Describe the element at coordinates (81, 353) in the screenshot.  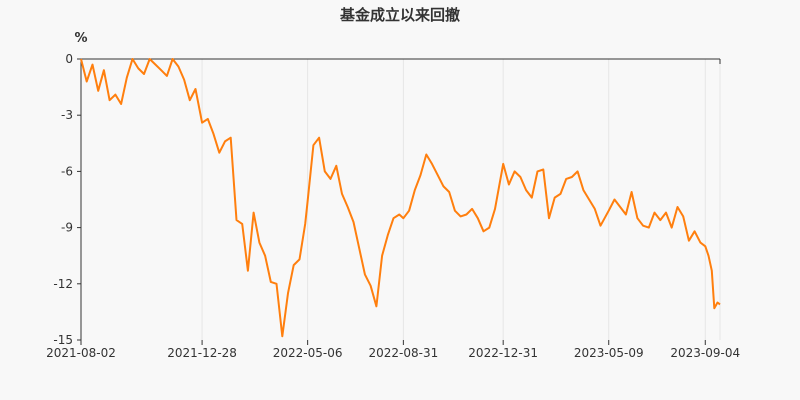
I see `x-tick-label: 2021-08-02` at that location.